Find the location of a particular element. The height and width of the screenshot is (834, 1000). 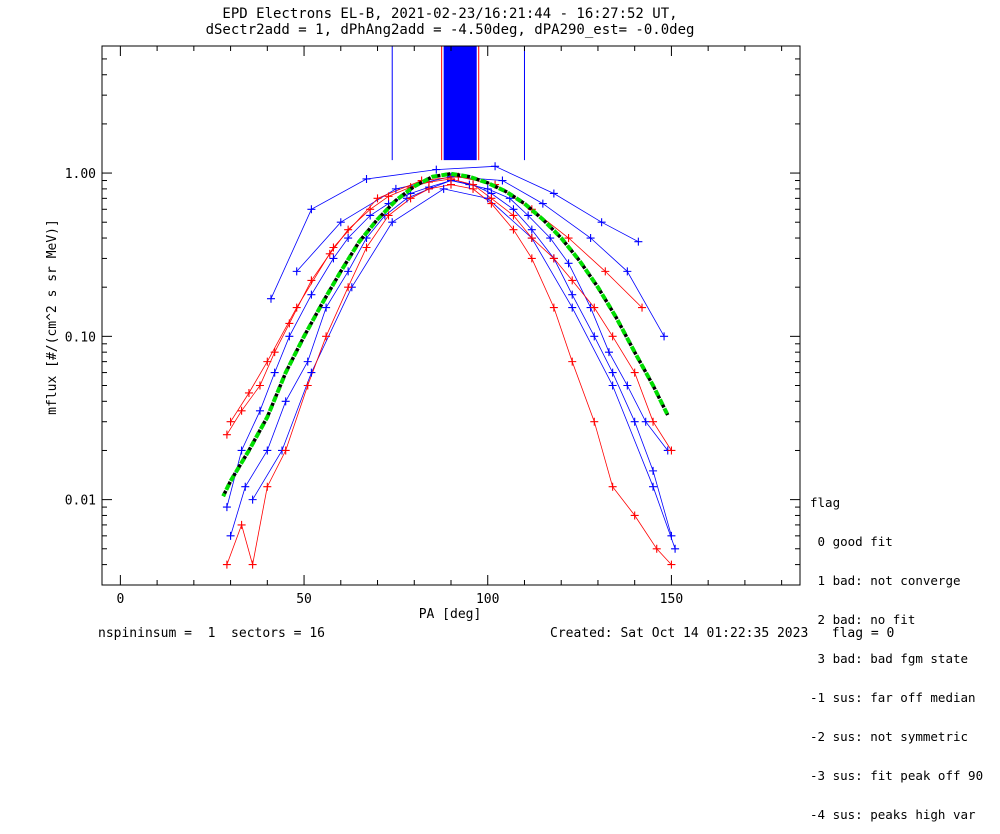

flag-legend-item: 0 good fit is located at coordinates (851, 541).